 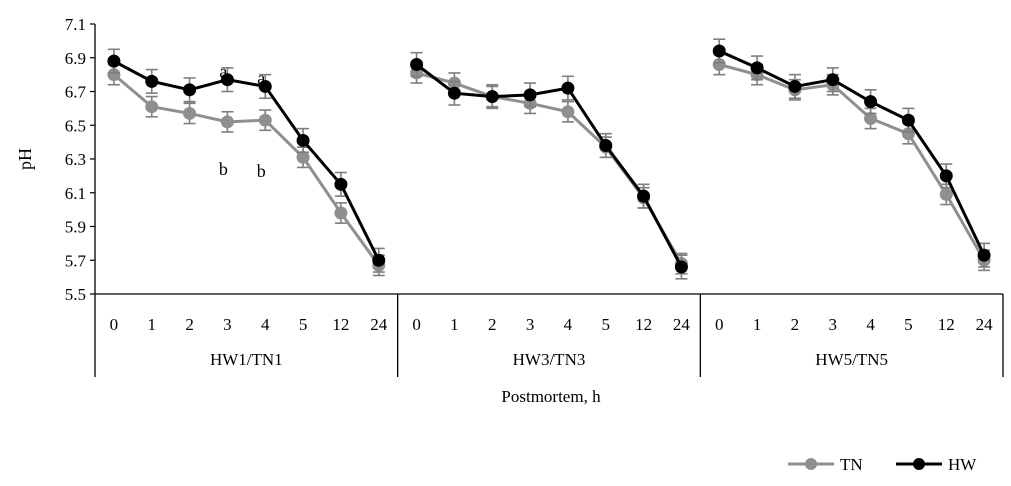 I want to click on legend-item-tn: TN, so click(x=825, y=464).